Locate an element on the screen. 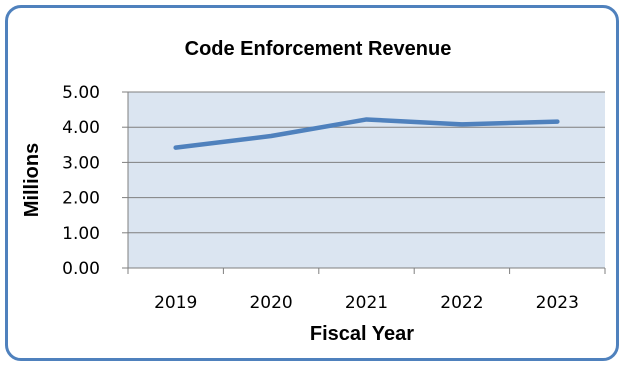 The height and width of the screenshot is (368, 628). y-tick-label: 2.00 is located at coordinates (81, 199).